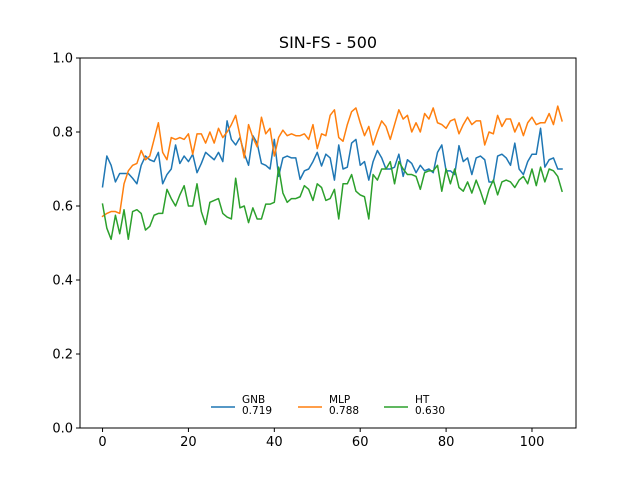  I want to click on x-axis: 0 20 40 60 80 100, so click(321, 439).